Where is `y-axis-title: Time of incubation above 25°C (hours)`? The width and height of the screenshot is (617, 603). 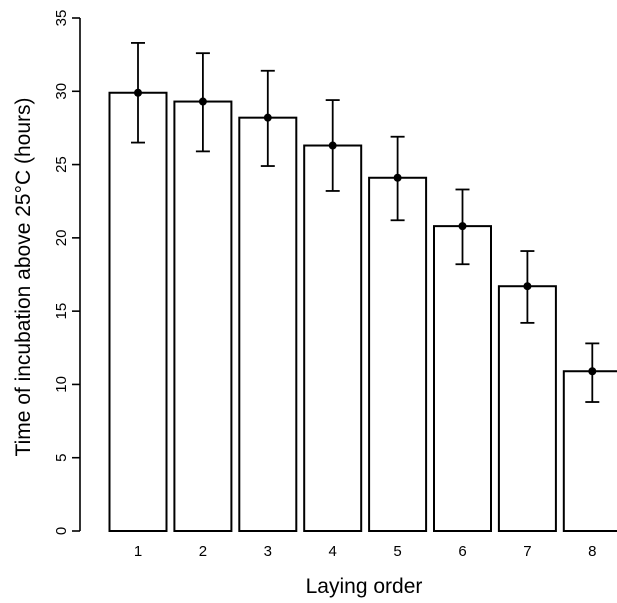 y-axis-title: Time of incubation above 25°C (hours) is located at coordinates (23, 277).